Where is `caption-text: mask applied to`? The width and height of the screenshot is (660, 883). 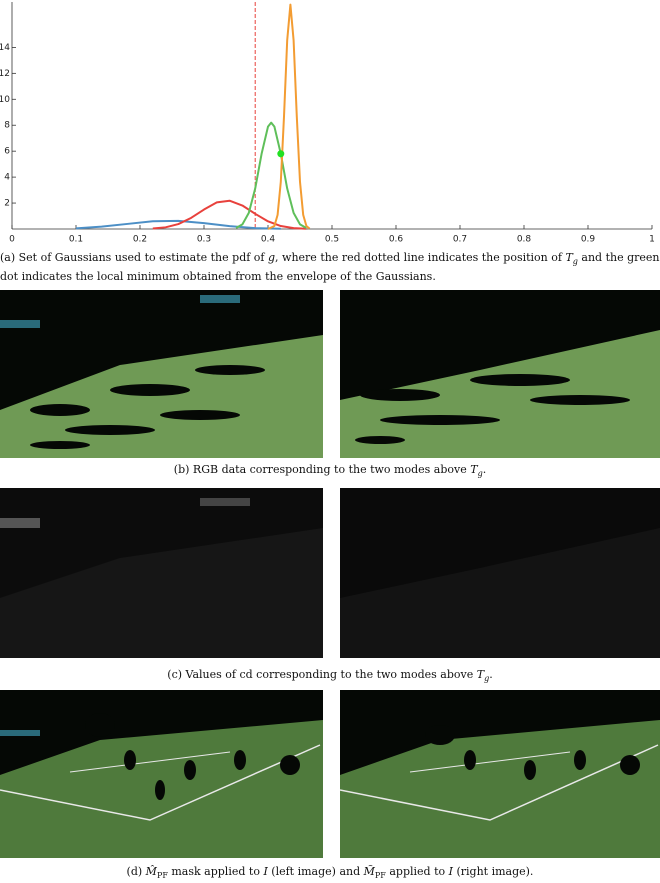
caption-text: mask applied to is located at coordinates (215, 871).